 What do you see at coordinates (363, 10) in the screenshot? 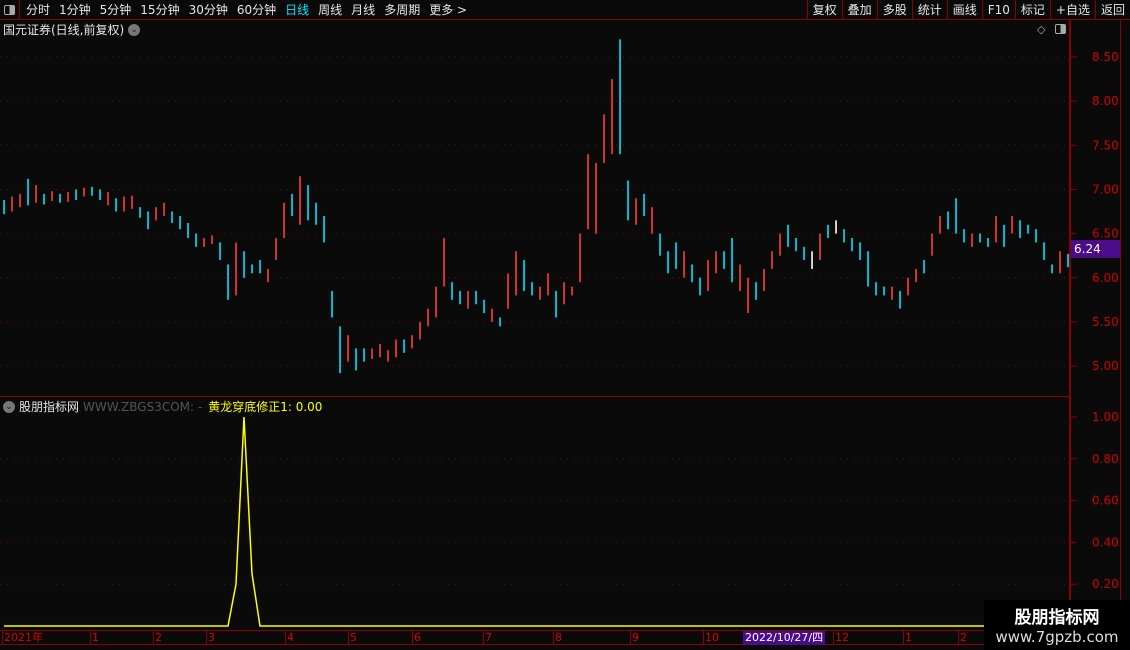
I see `period-tab: 月线` at bounding box center [363, 10].